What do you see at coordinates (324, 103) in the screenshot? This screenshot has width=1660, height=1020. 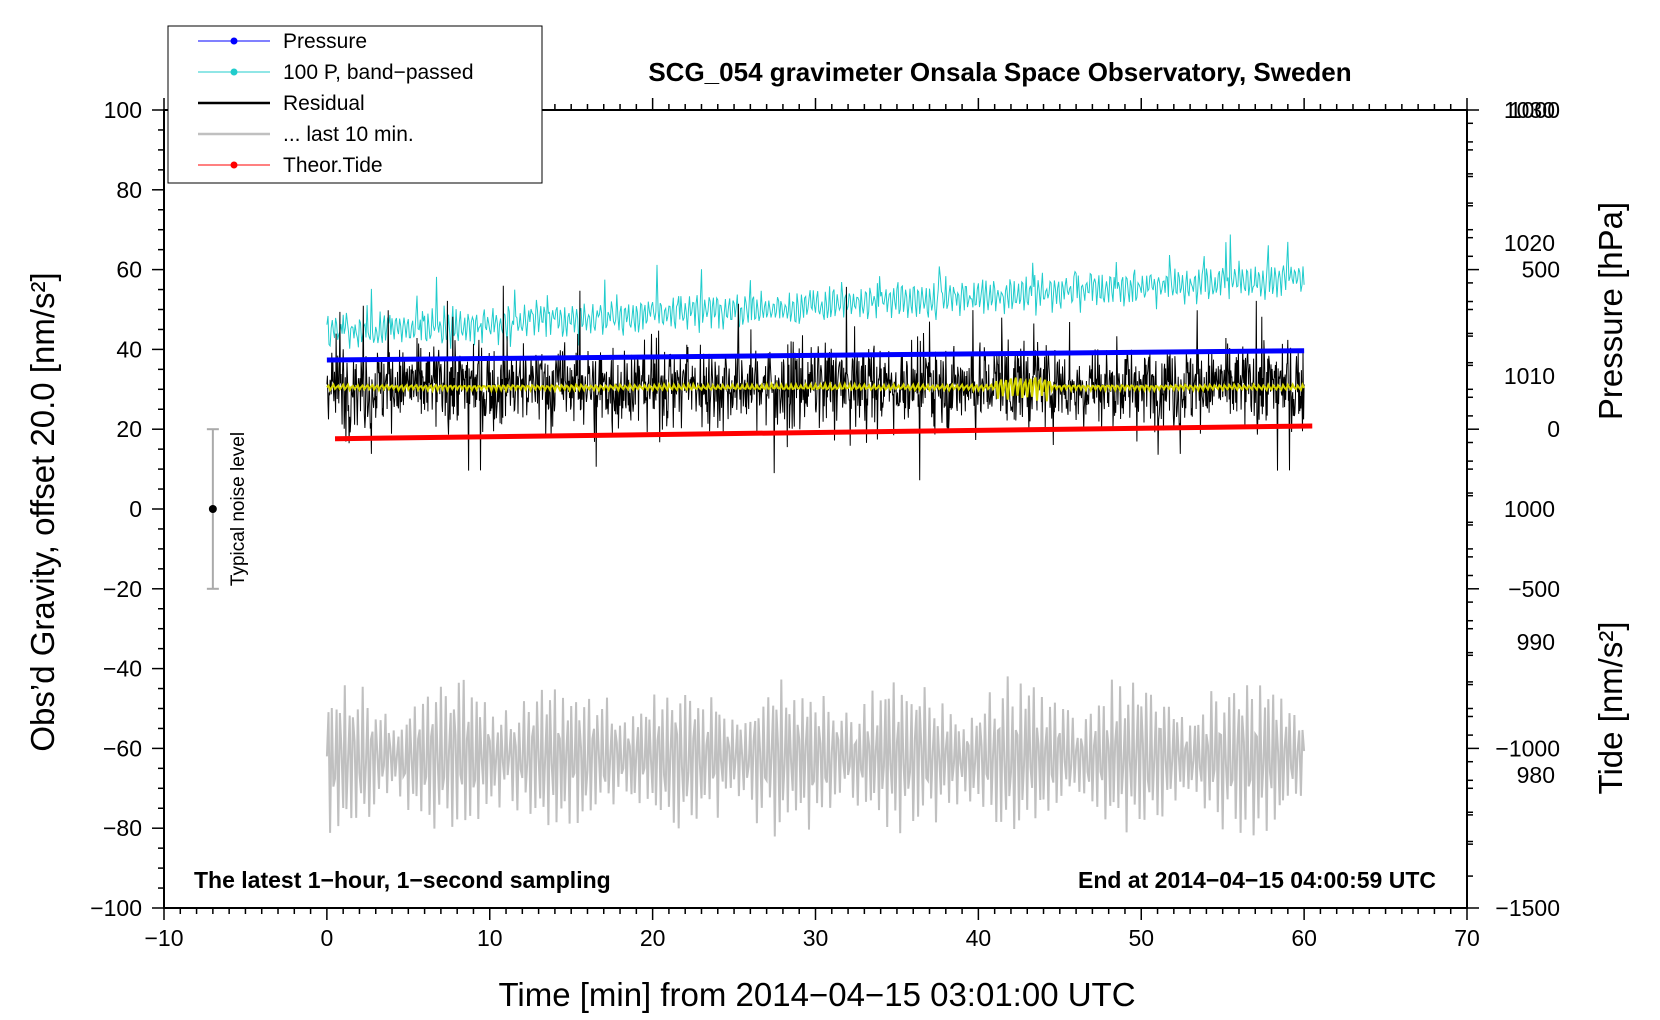 I see `legend-label: Residual` at bounding box center [324, 103].